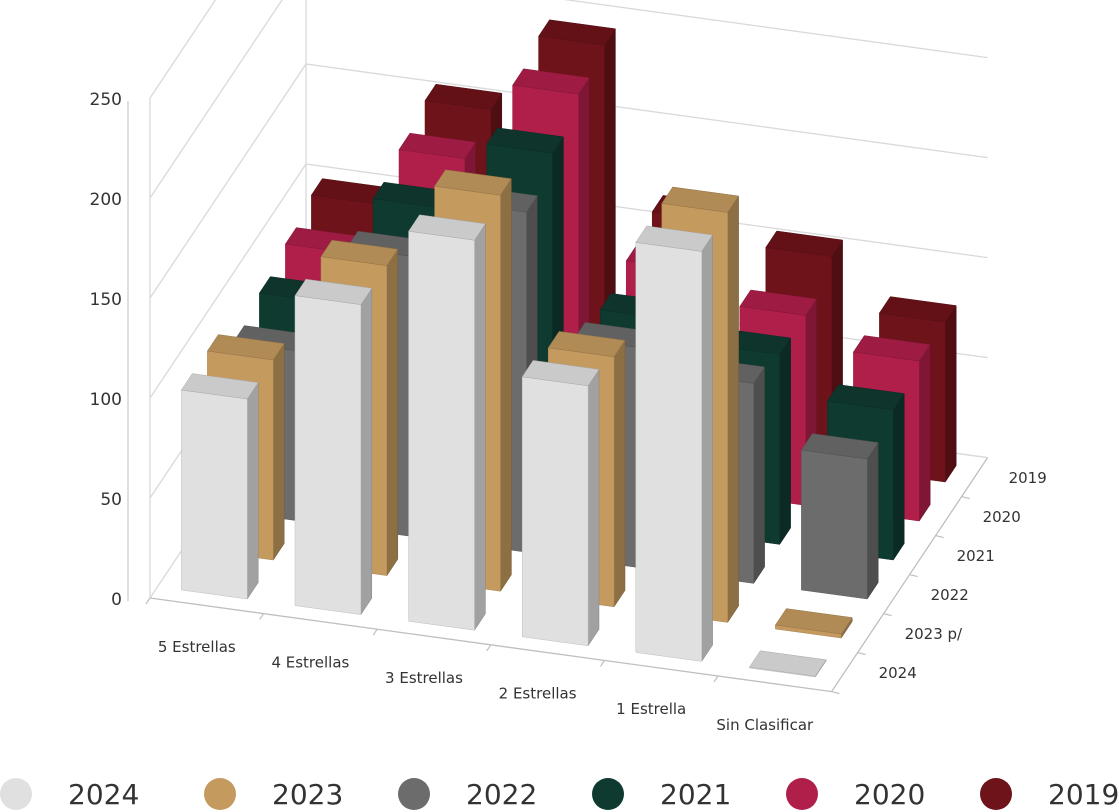 The image size is (1119, 812). What do you see at coordinates (424, 678) in the screenshot?
I see `category-label: 3 Estrellas` at bounding box center [424, 678].